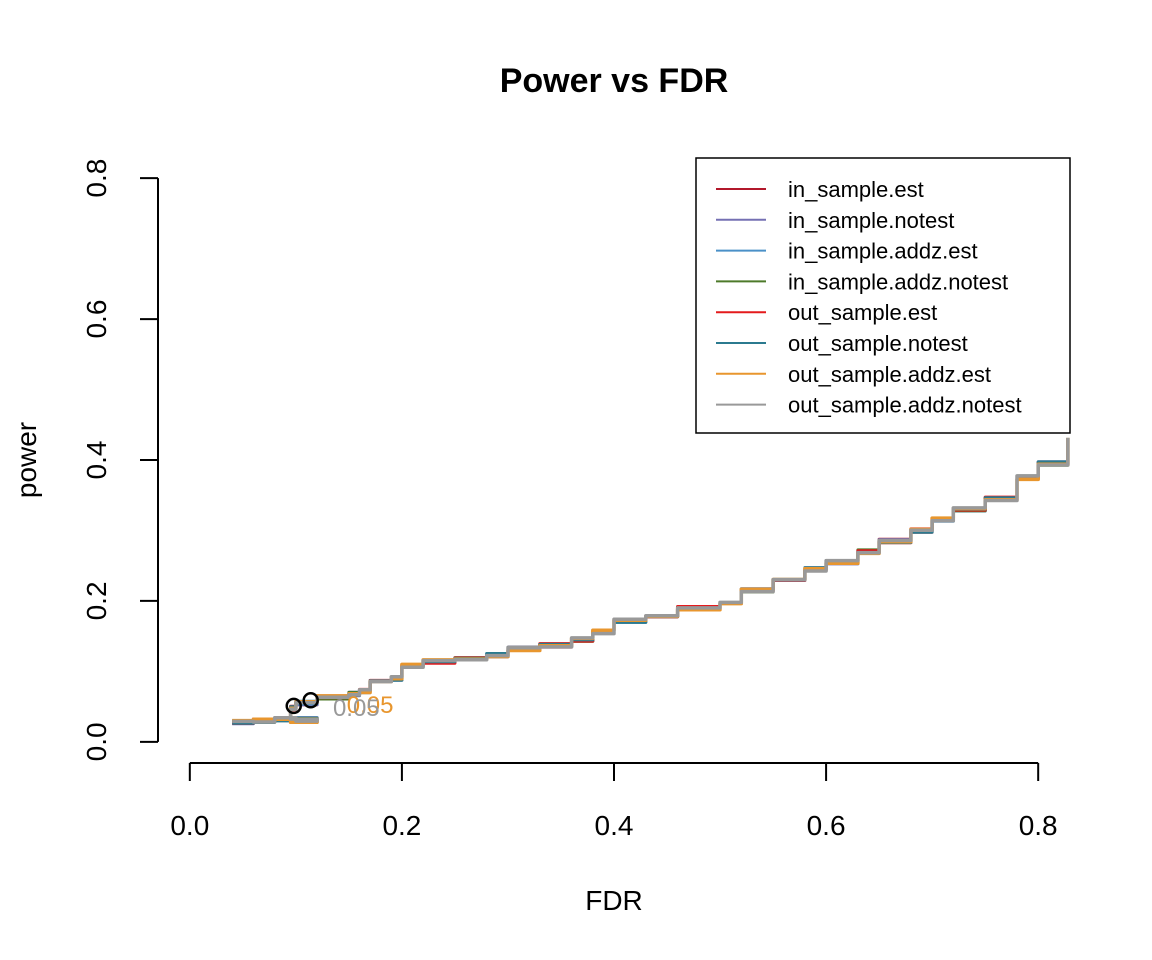  I want to click on legend-label: in_sample.addz.est, so click(883, 251).